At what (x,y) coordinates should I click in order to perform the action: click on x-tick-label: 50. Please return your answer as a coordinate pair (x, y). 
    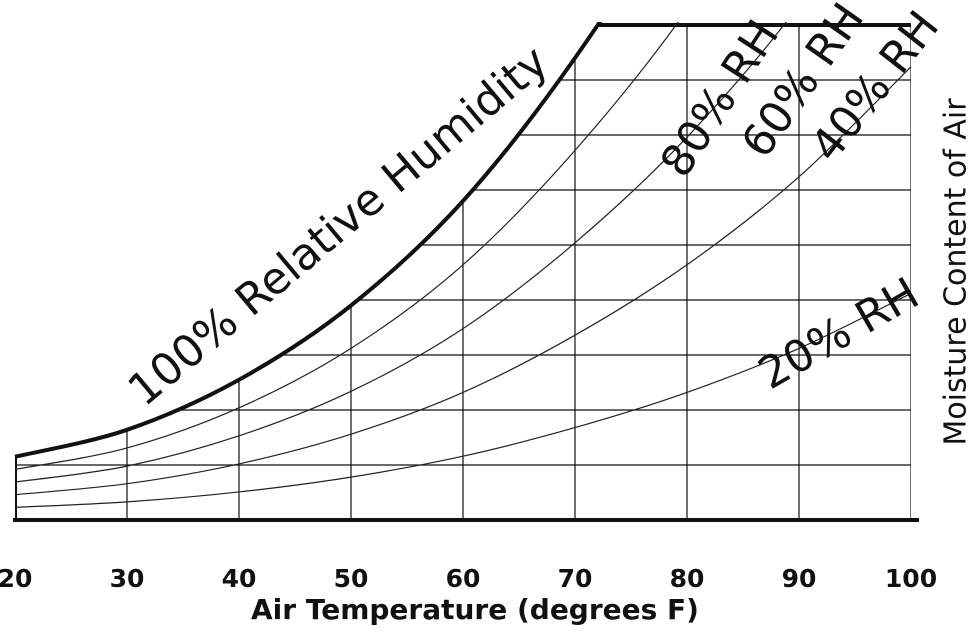
    Looking at the image, I should click on (351, 578).